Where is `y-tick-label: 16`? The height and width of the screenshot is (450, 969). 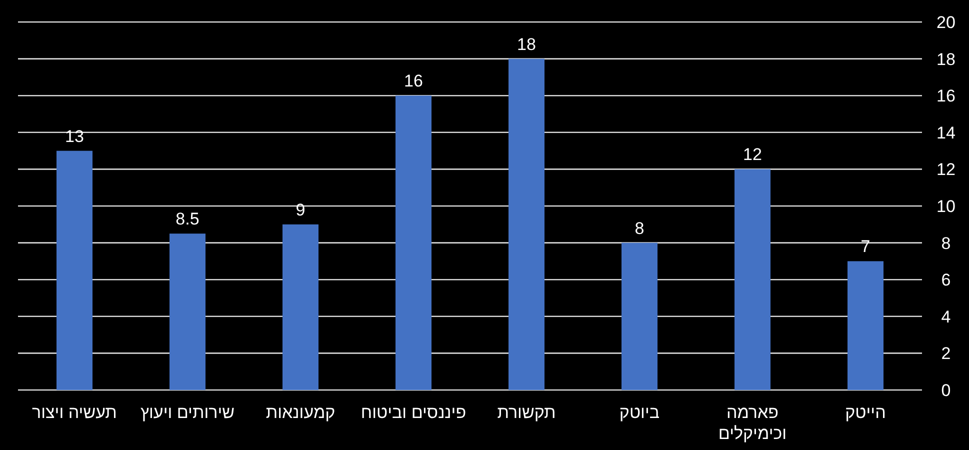
y-tick-label: 16 is located at coordinates (946, 96).